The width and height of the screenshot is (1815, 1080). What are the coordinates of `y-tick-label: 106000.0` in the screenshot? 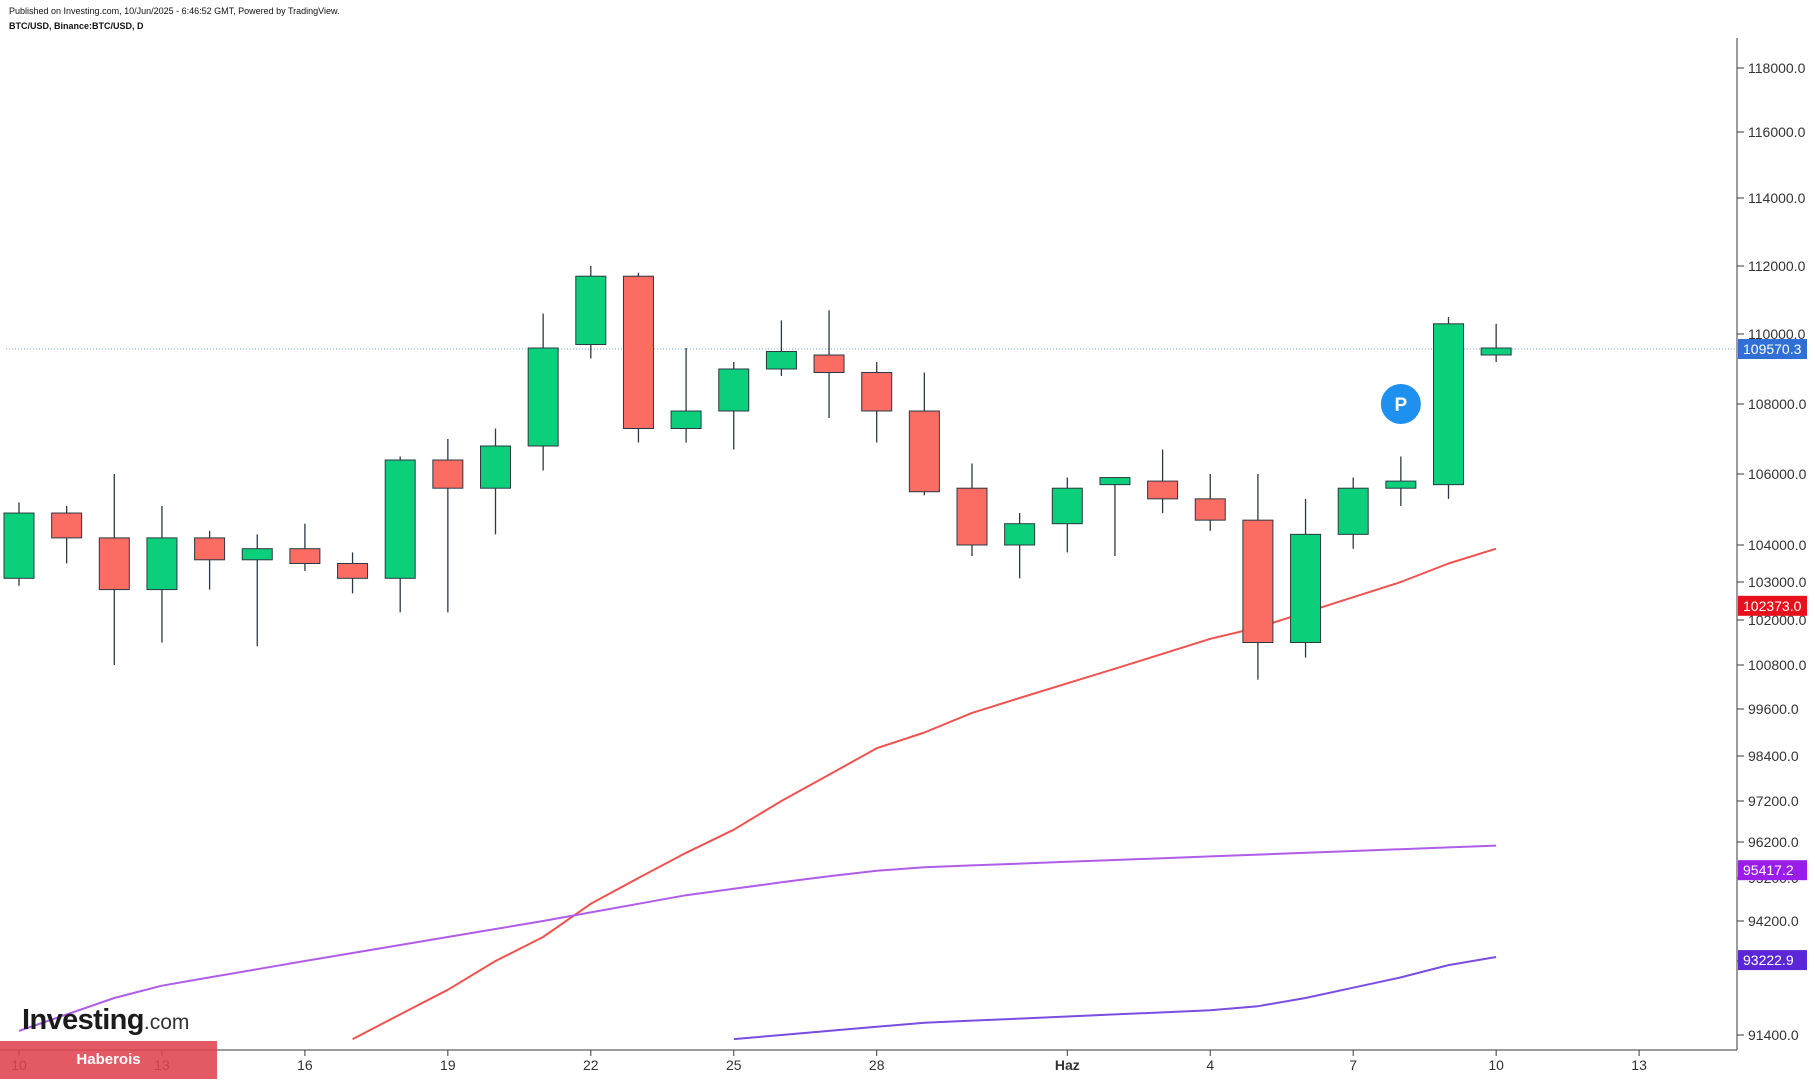 It's located at (1777, 474).